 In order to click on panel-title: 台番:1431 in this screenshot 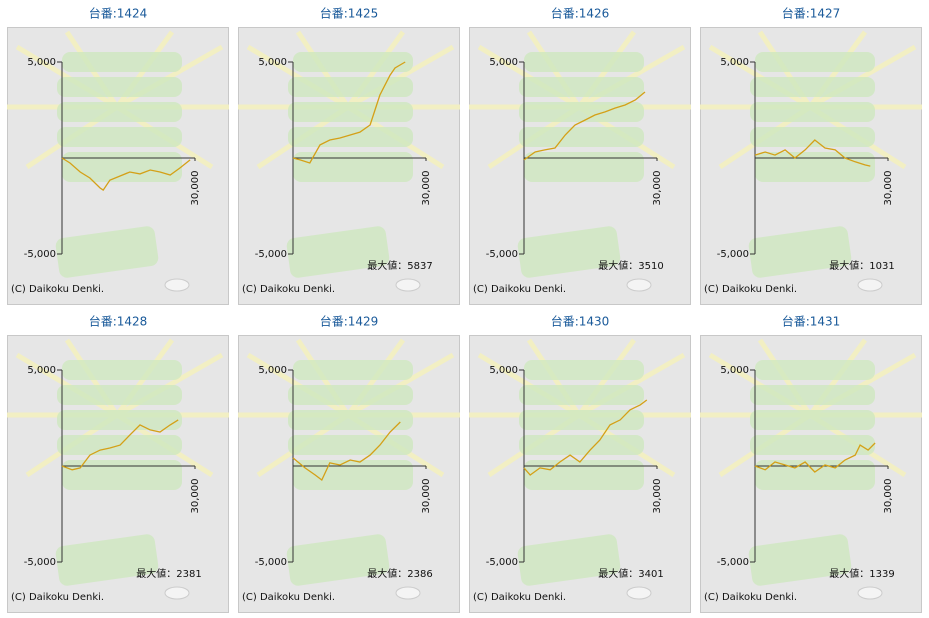, I will do `click(811, 321)`.